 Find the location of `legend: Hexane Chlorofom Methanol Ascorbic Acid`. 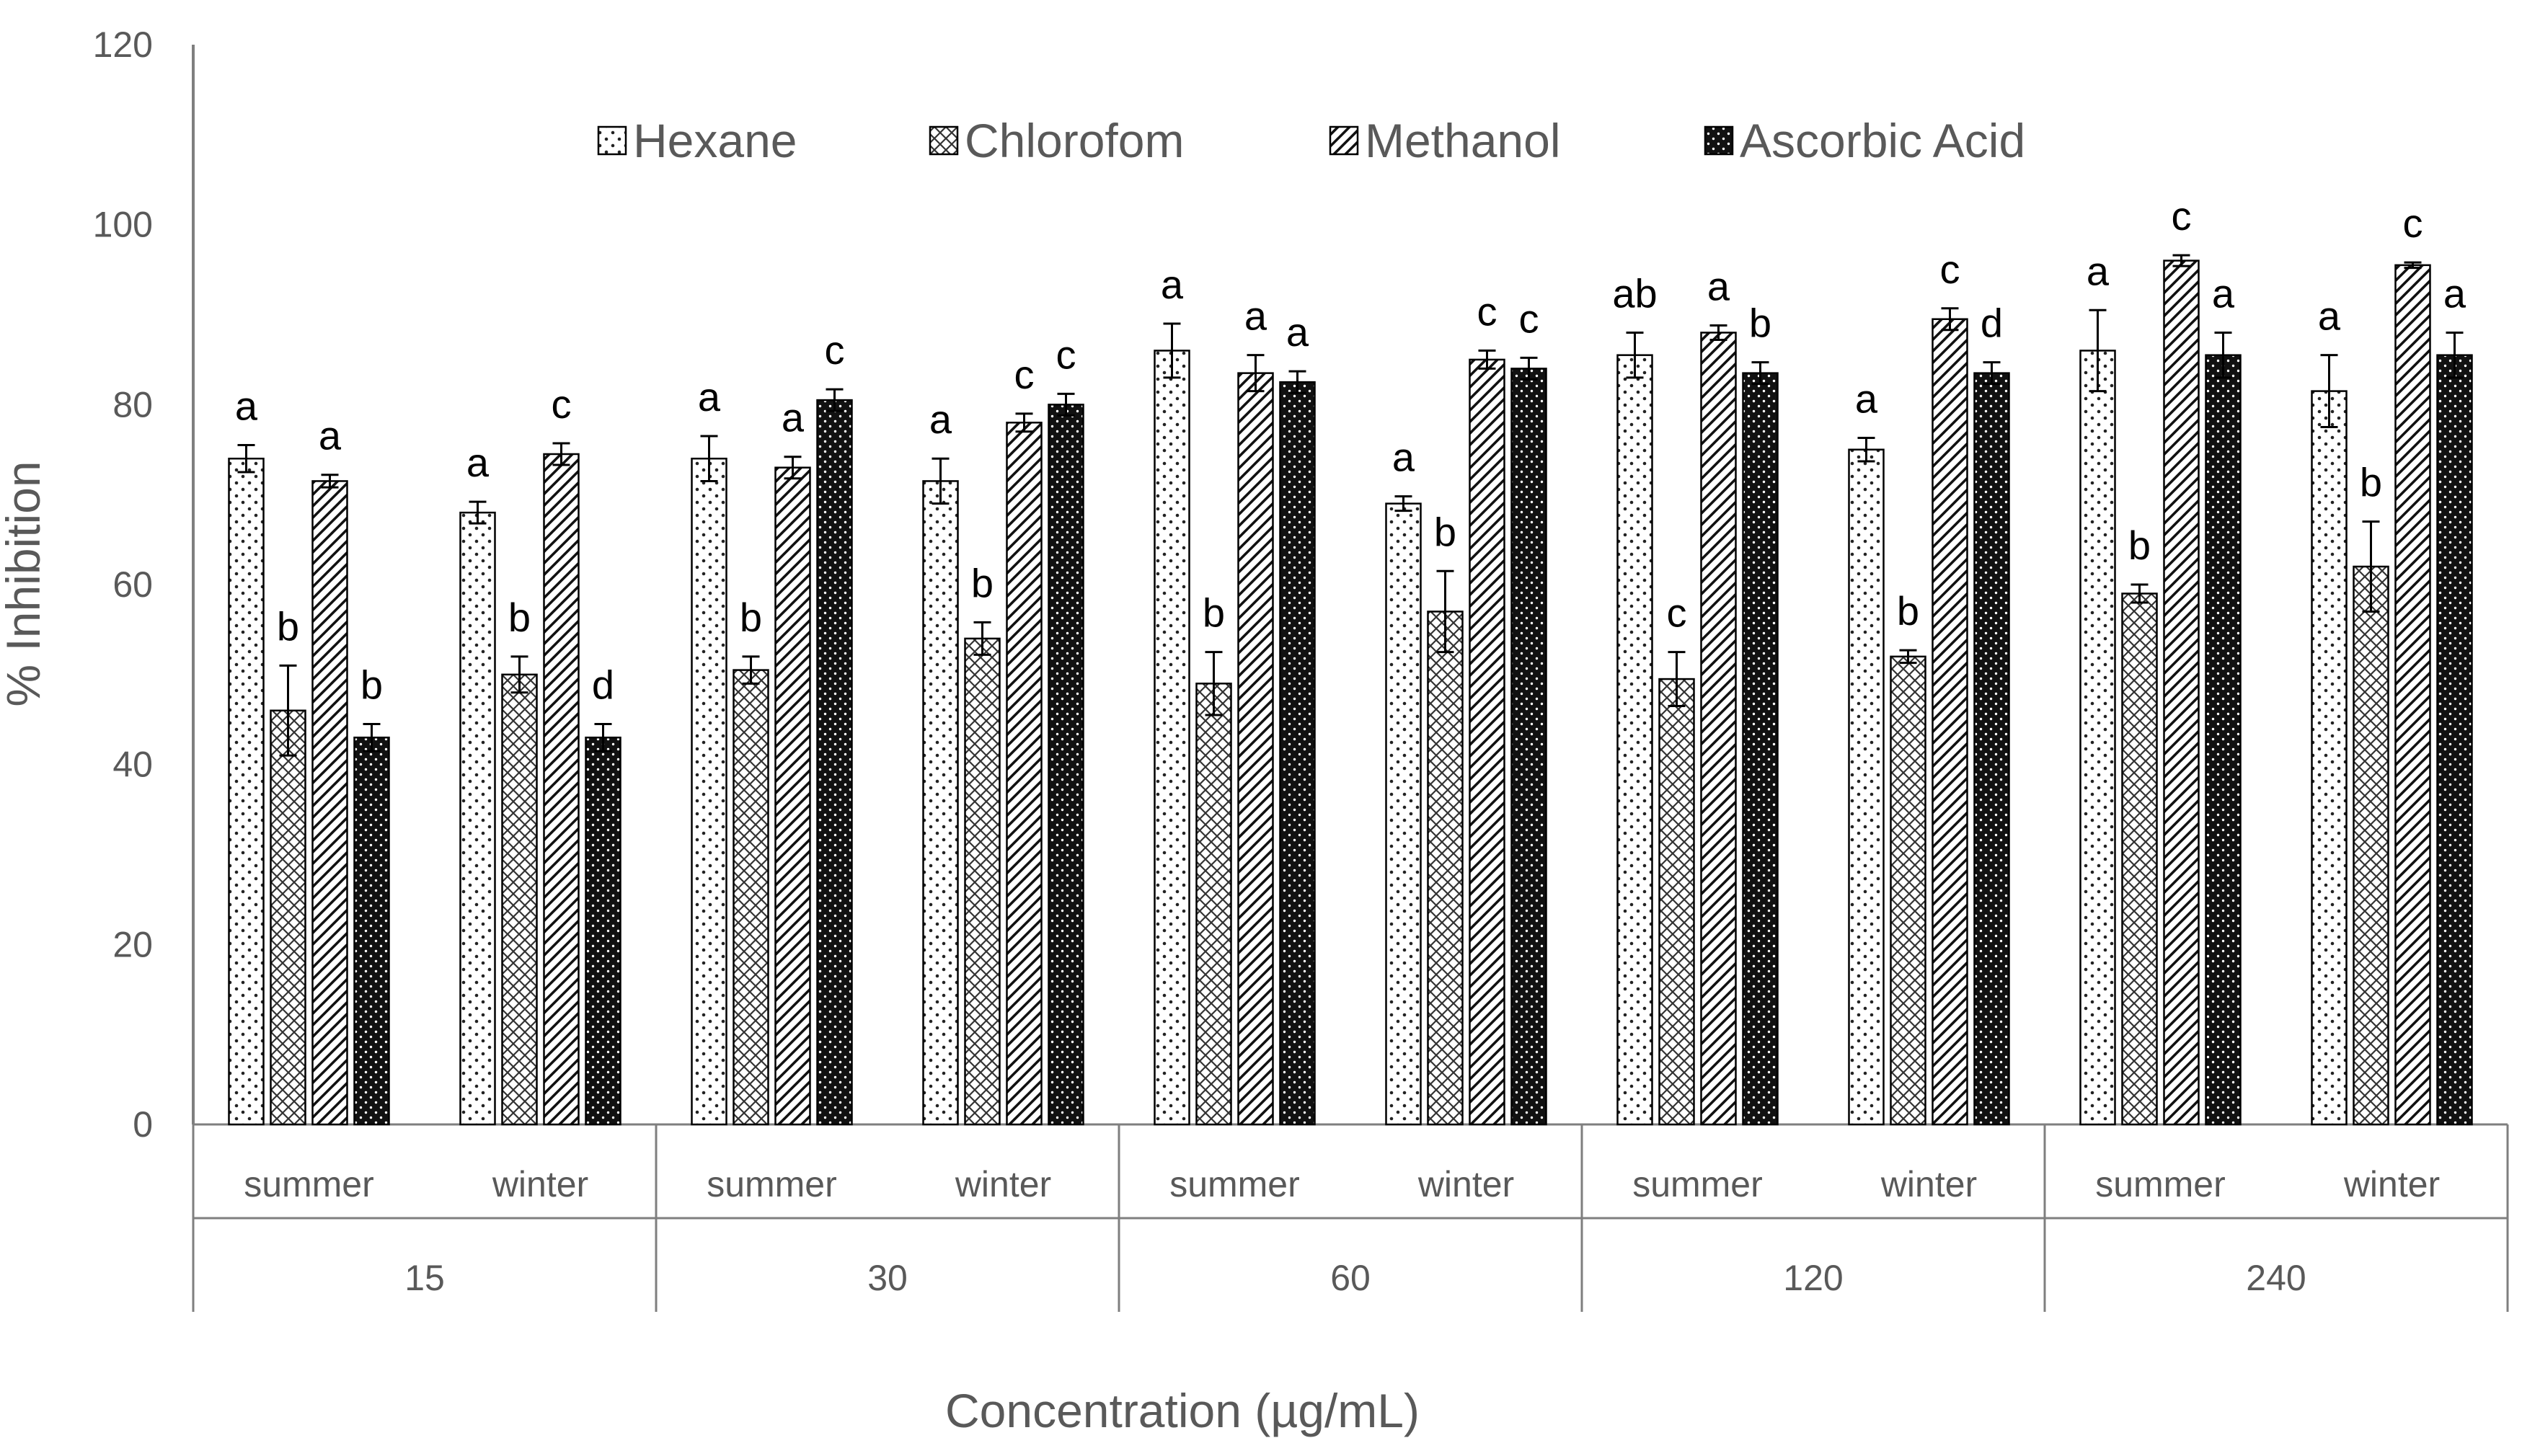

legend: Hexane Chlorofom Methanol Ascorbic Acid is located at coordinates (1311, 140).